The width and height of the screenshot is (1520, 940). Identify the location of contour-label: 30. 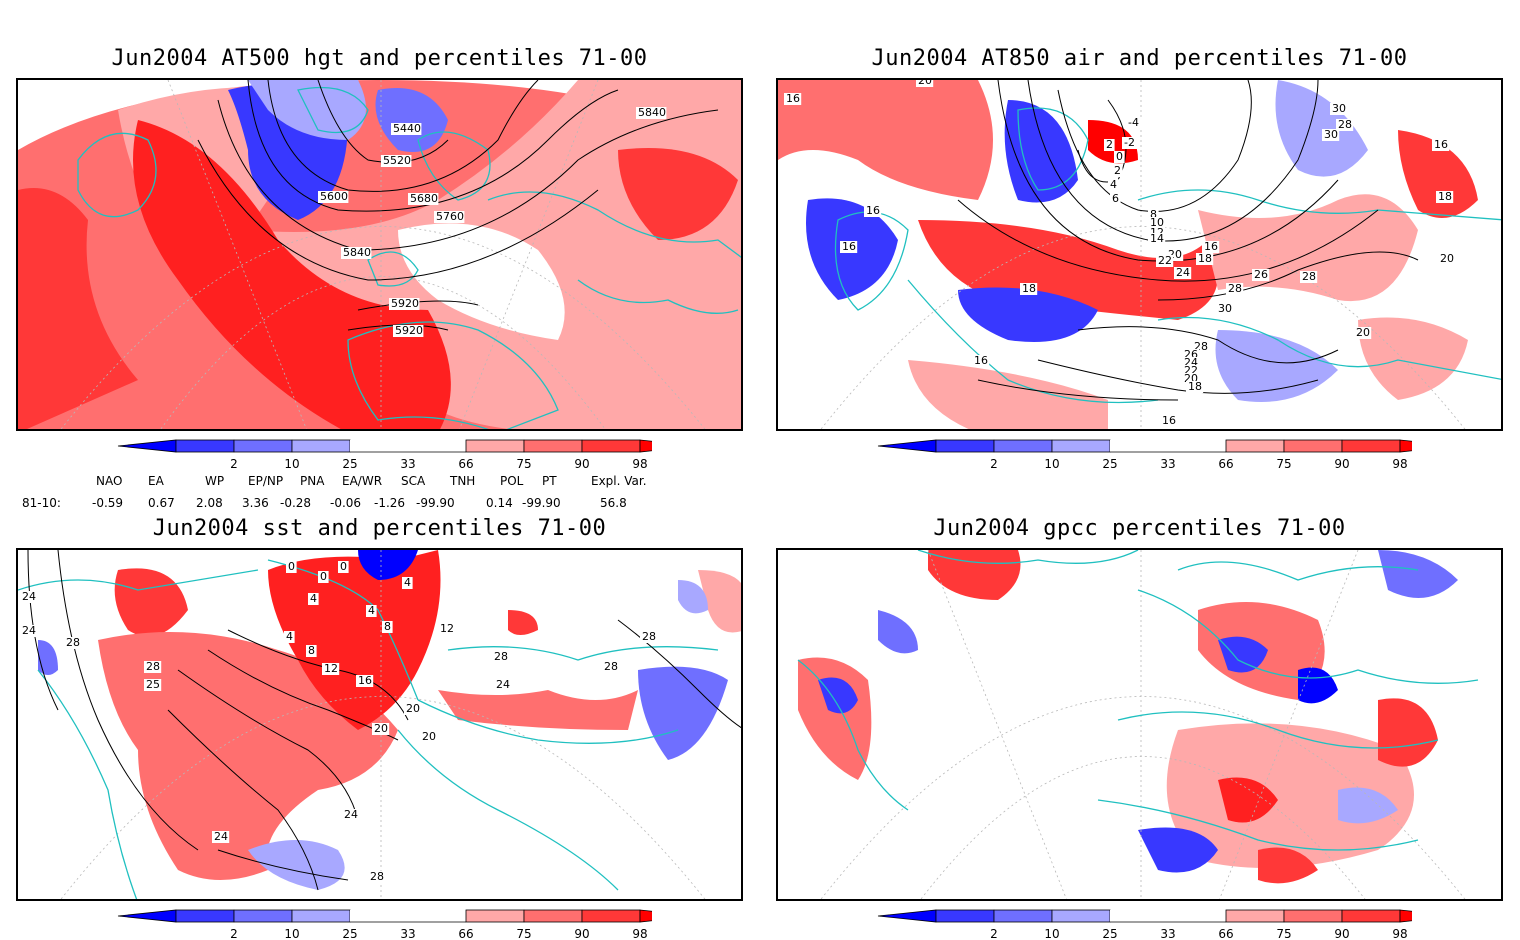
(1339, 108).